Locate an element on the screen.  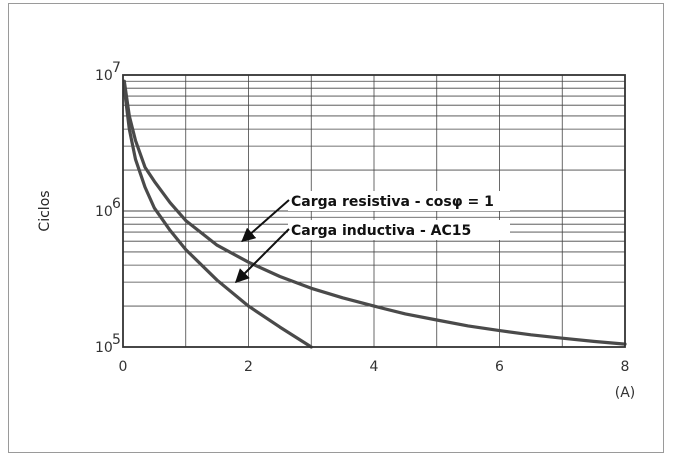
y-tick-label: 10 5 is located at coordinates (108, 344).